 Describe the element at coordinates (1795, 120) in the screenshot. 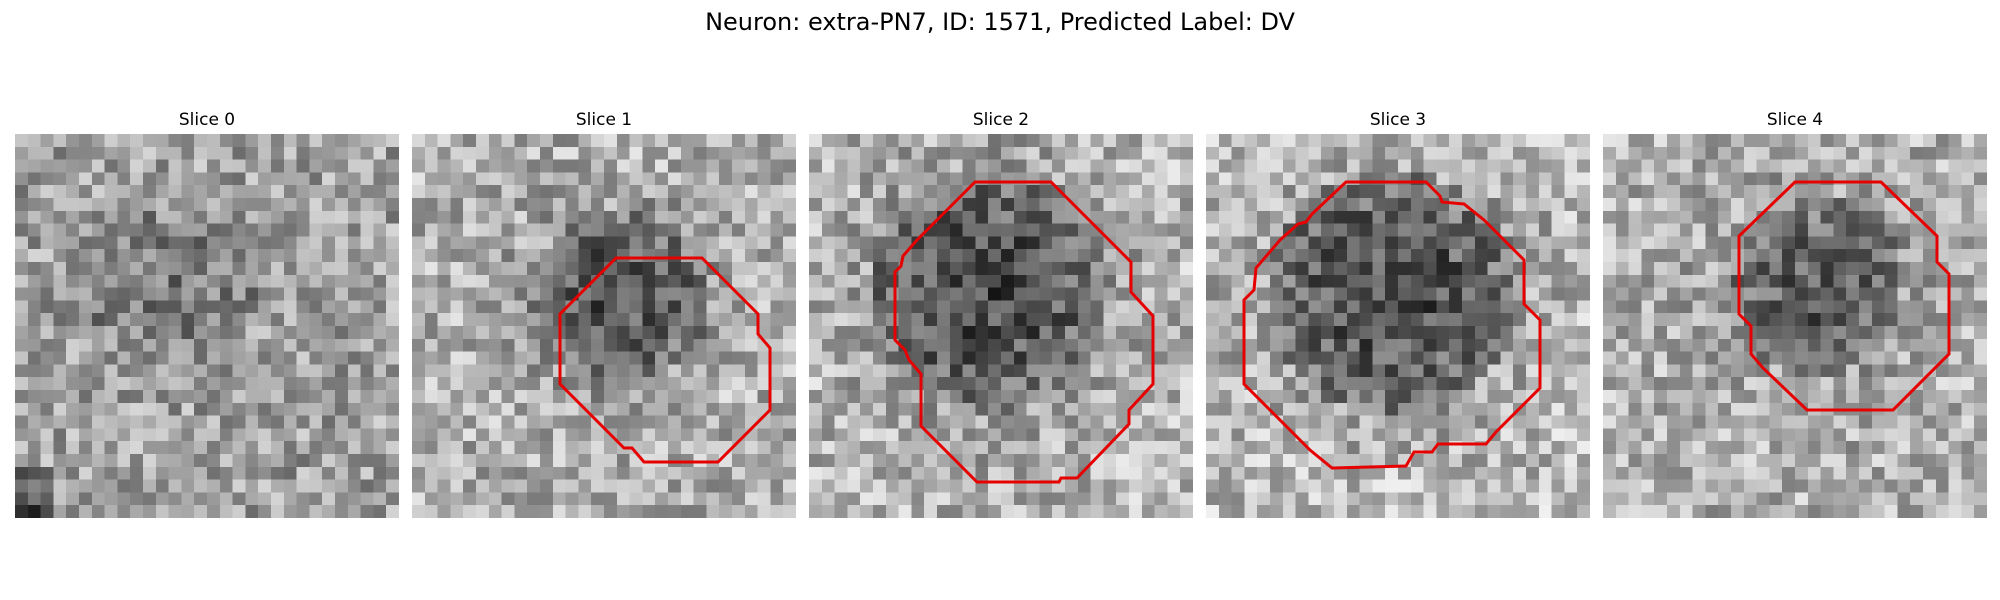

I see `slice-4-title: Slice 4` at that location.